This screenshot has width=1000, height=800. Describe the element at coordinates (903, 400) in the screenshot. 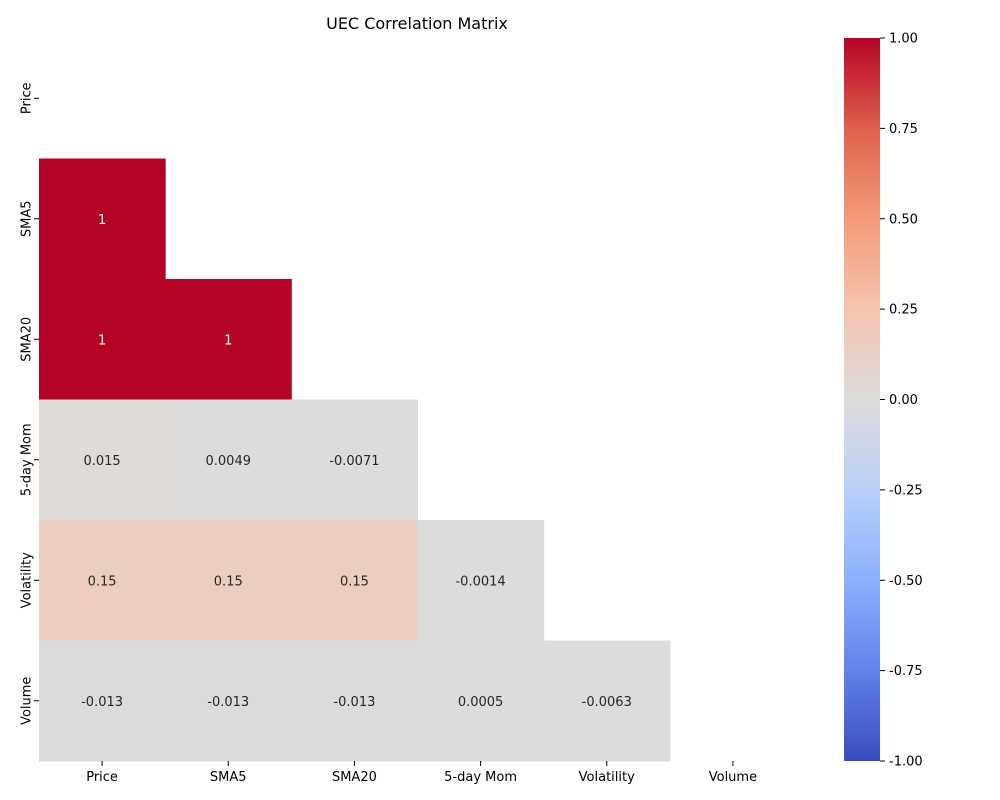

I see `colorbar-tick-label: 0.00` at that location.